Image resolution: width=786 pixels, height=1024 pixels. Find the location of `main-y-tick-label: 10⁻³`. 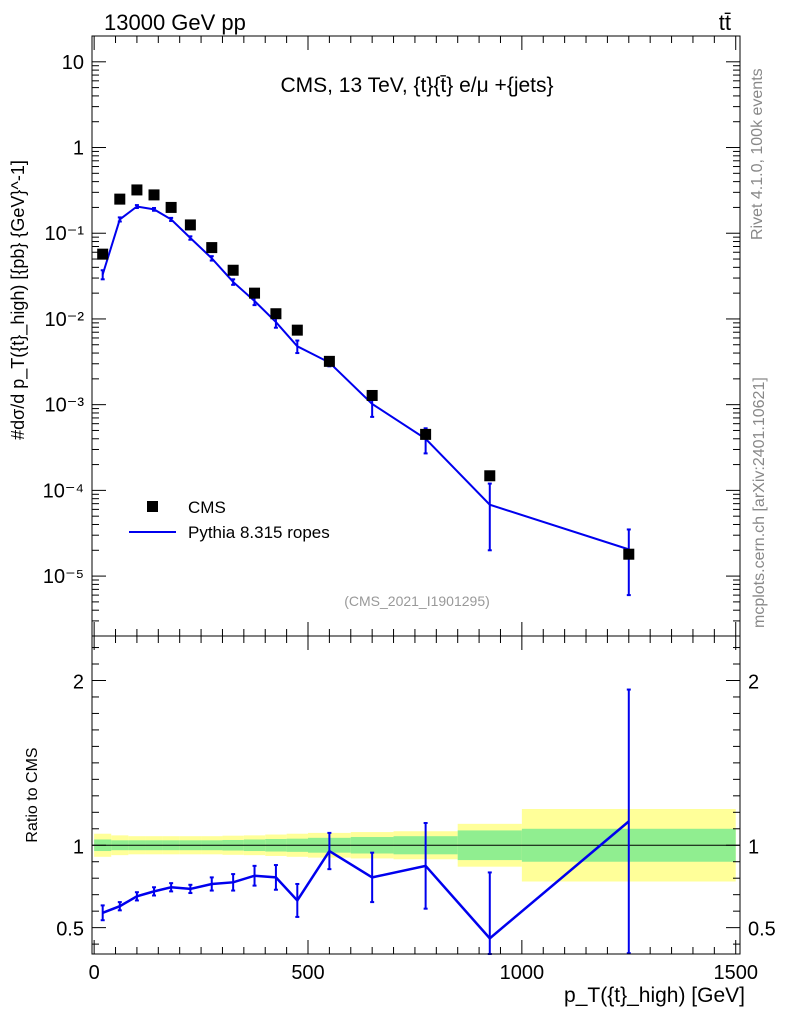

main-y-tick-label: 10⁻³ is located at coordinates (65, 406).